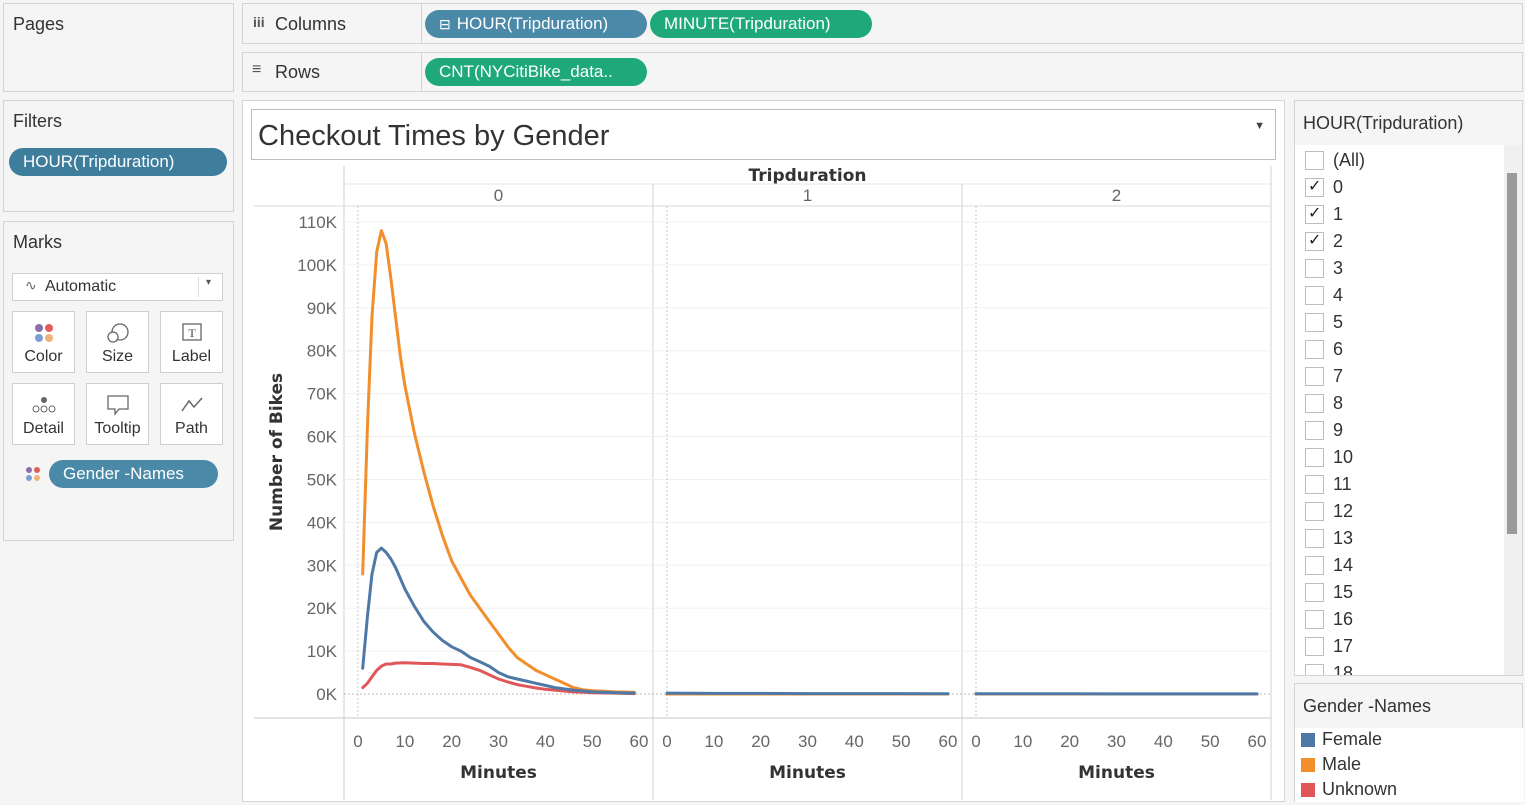 This screenshot has height=805, width=1525. What do you see at coordinates (191, 428) in the screenshot?
I see `path-label: Path` at bounding box center [191, 428].